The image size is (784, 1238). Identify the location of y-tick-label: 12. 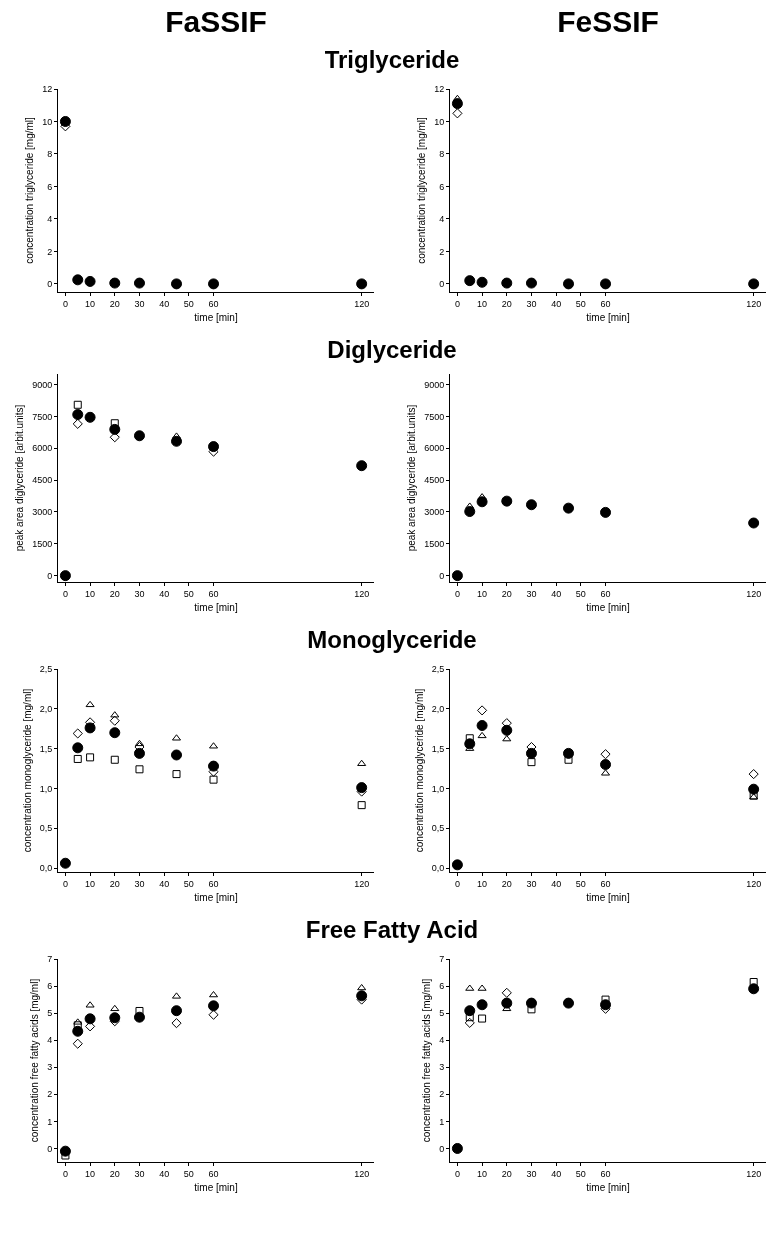
(439, 89).